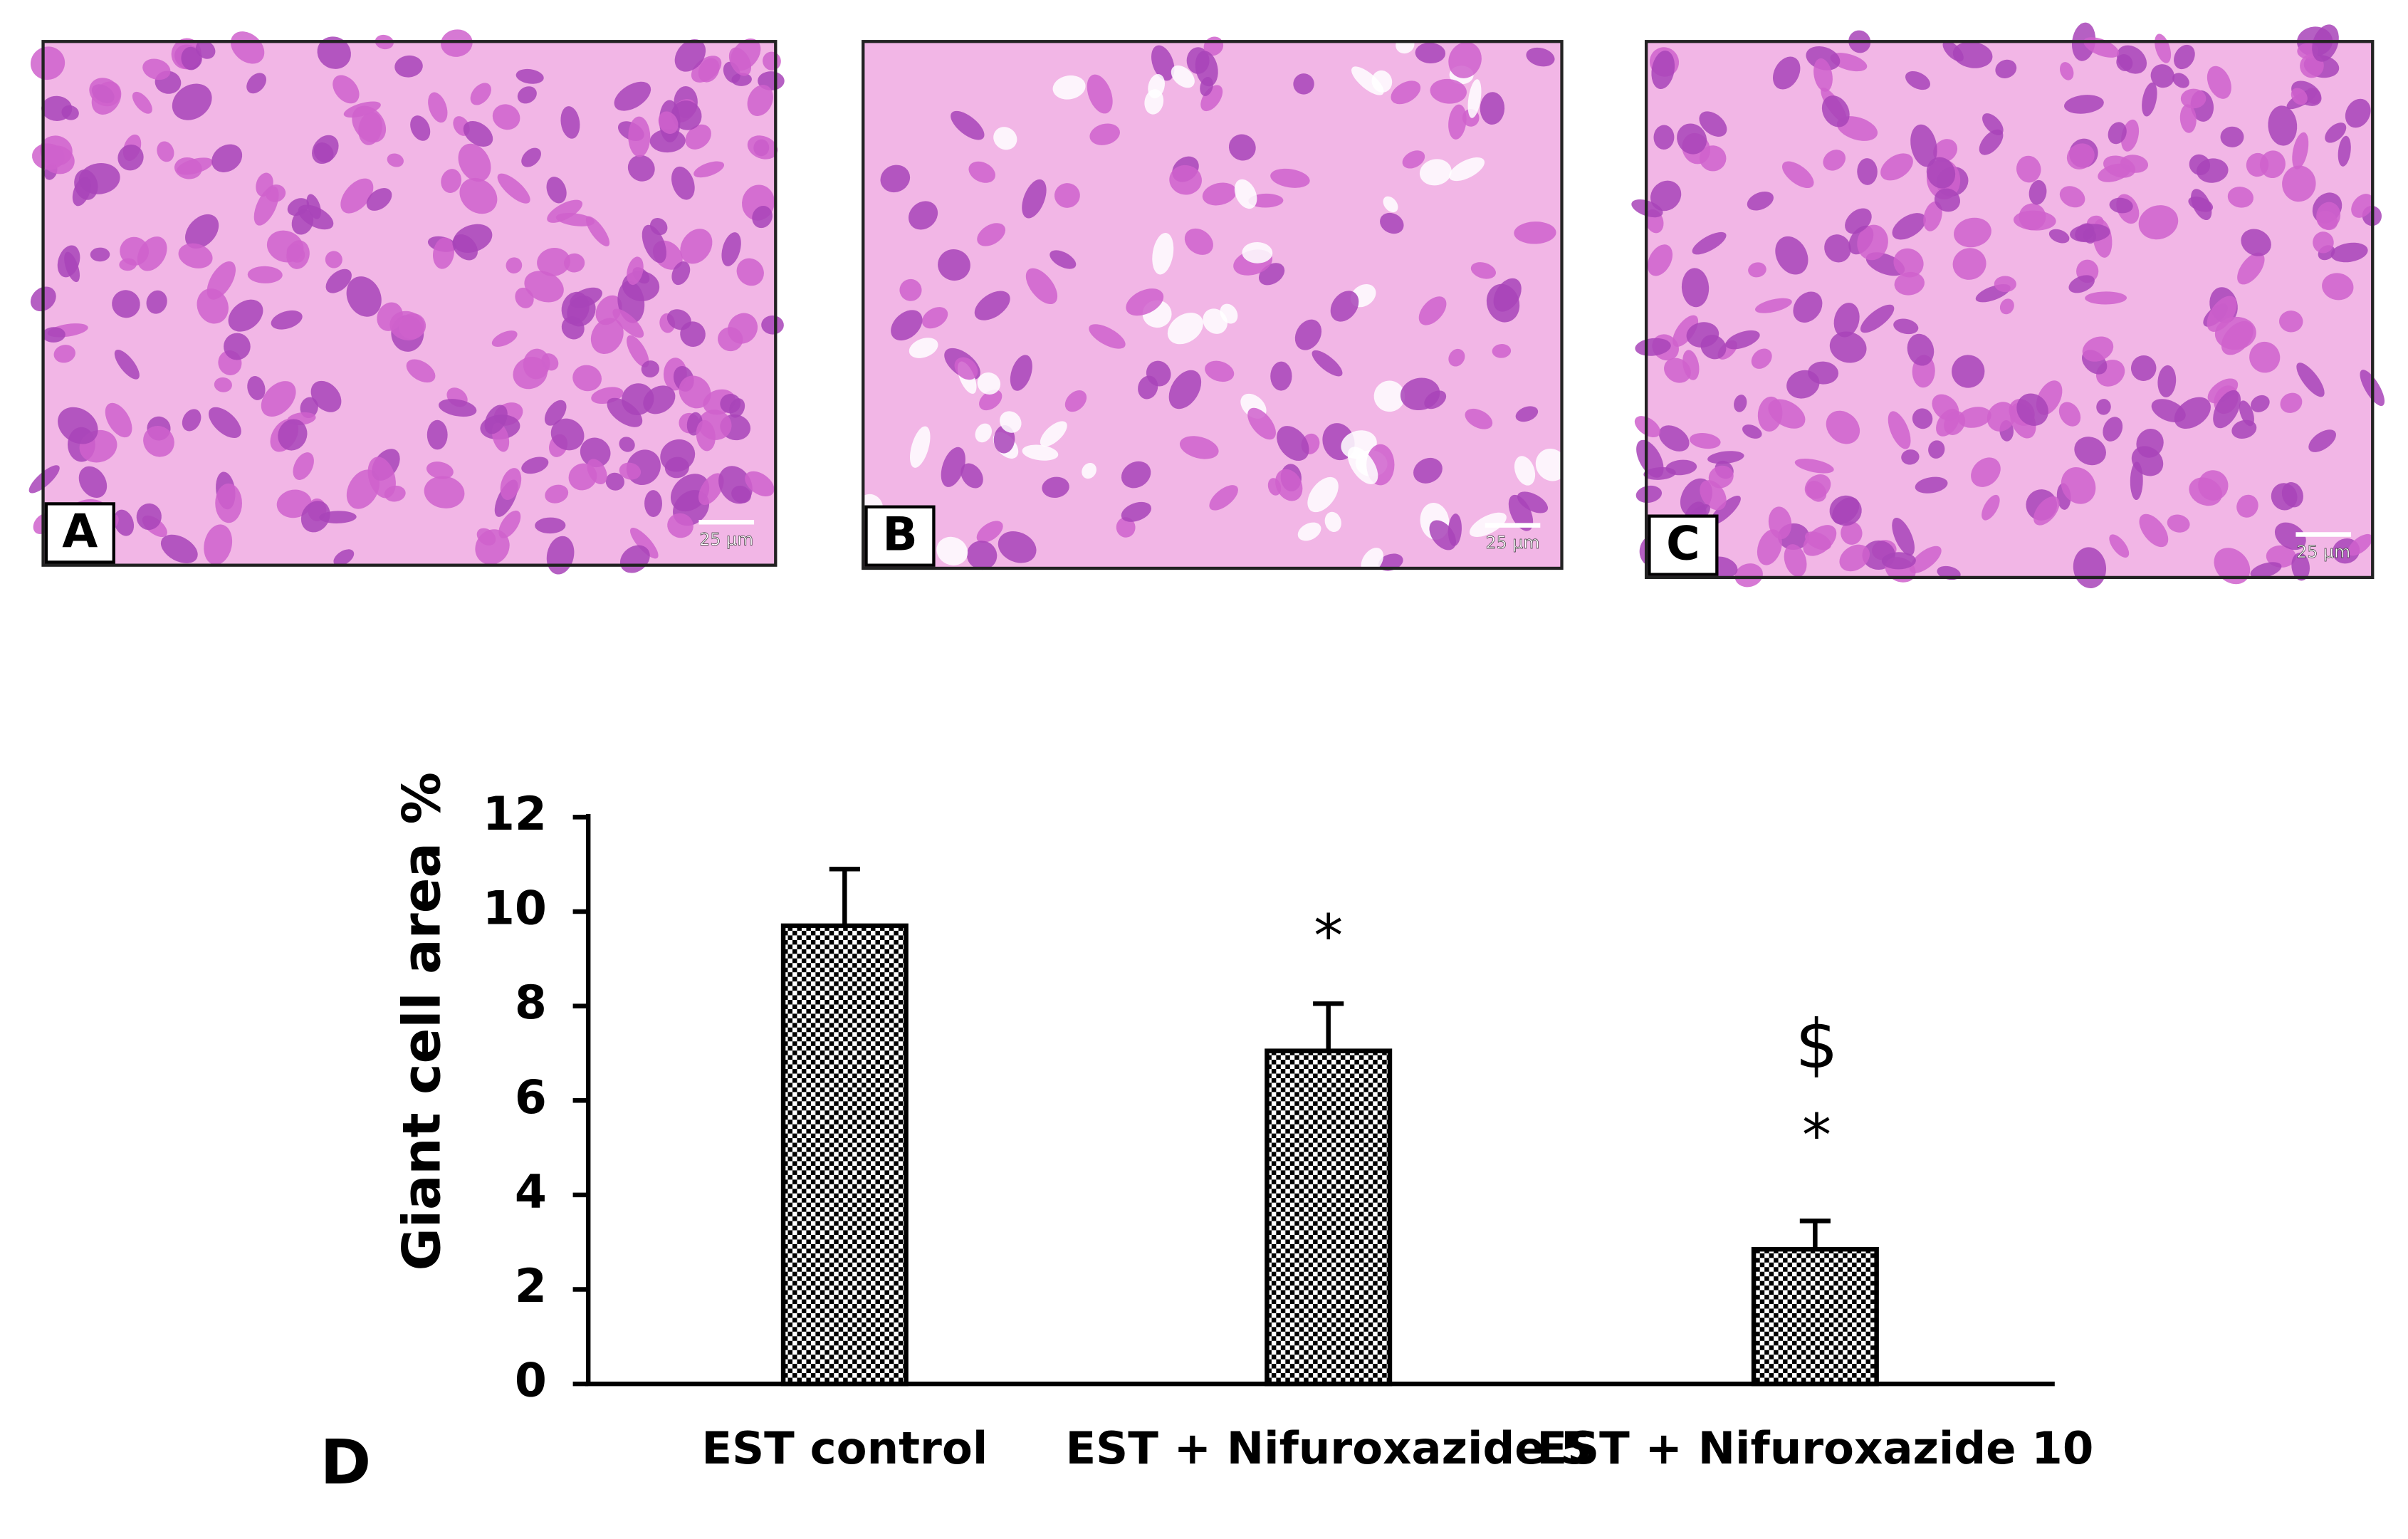 The image size is (2408, 1539). What do you see at coordinates (531, 1287) in the screenshot?
I see `y-tick-label: 2` at bounding box center [531, 1287].